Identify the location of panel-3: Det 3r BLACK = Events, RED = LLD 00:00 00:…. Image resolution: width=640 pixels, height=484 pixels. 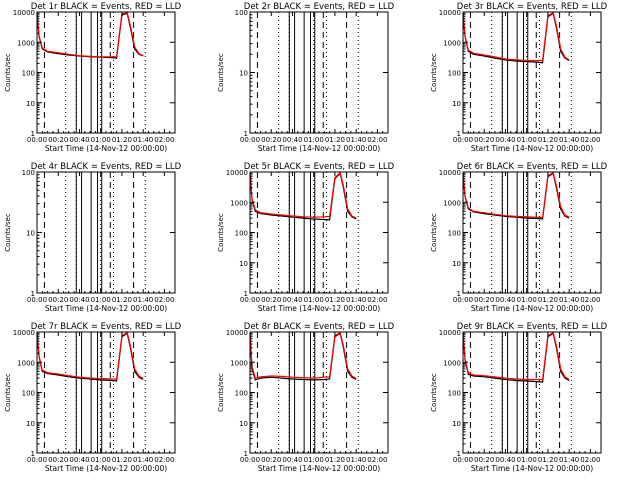
(519, 77).